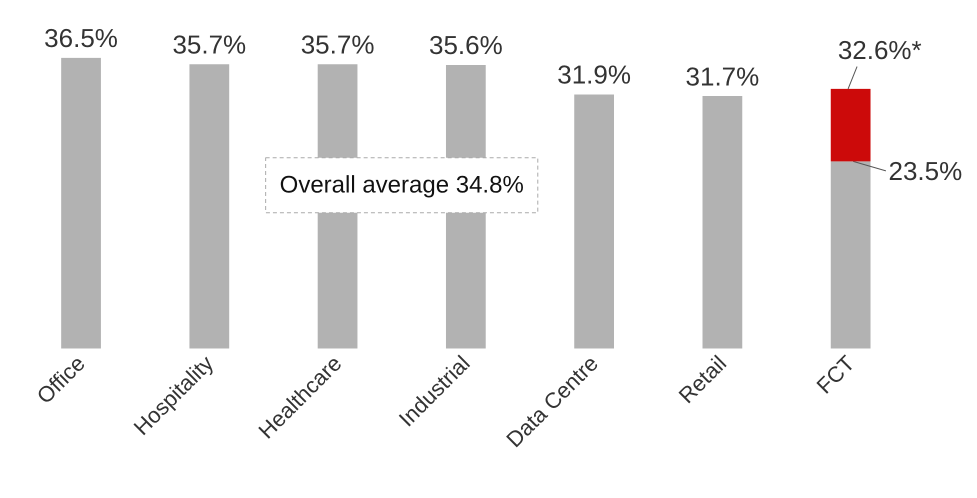 The width and height of the screenshot is (977, 498). I want to click on annotation: Overall average 34.8%, so click(402, 185).